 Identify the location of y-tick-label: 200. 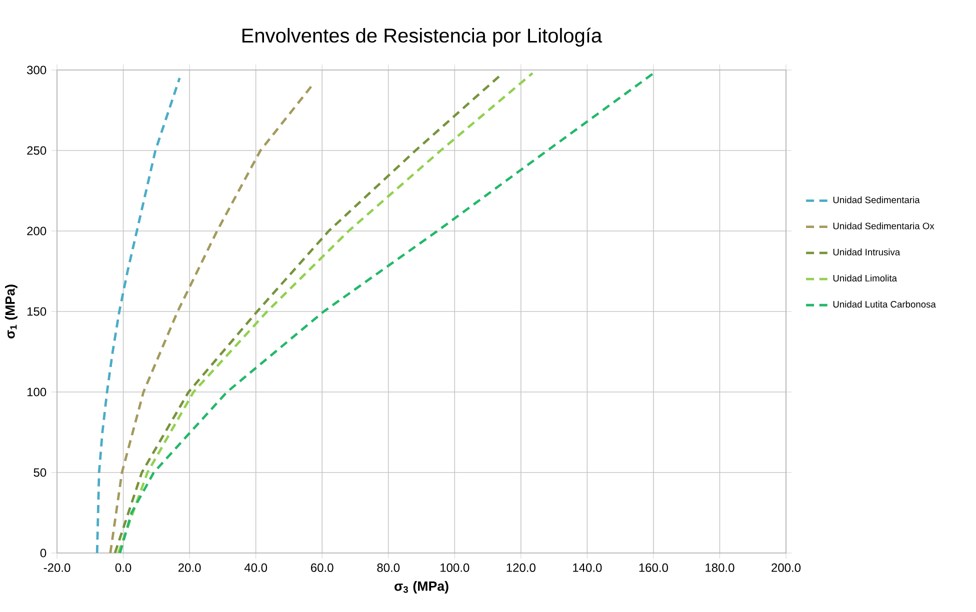
(36, 231).